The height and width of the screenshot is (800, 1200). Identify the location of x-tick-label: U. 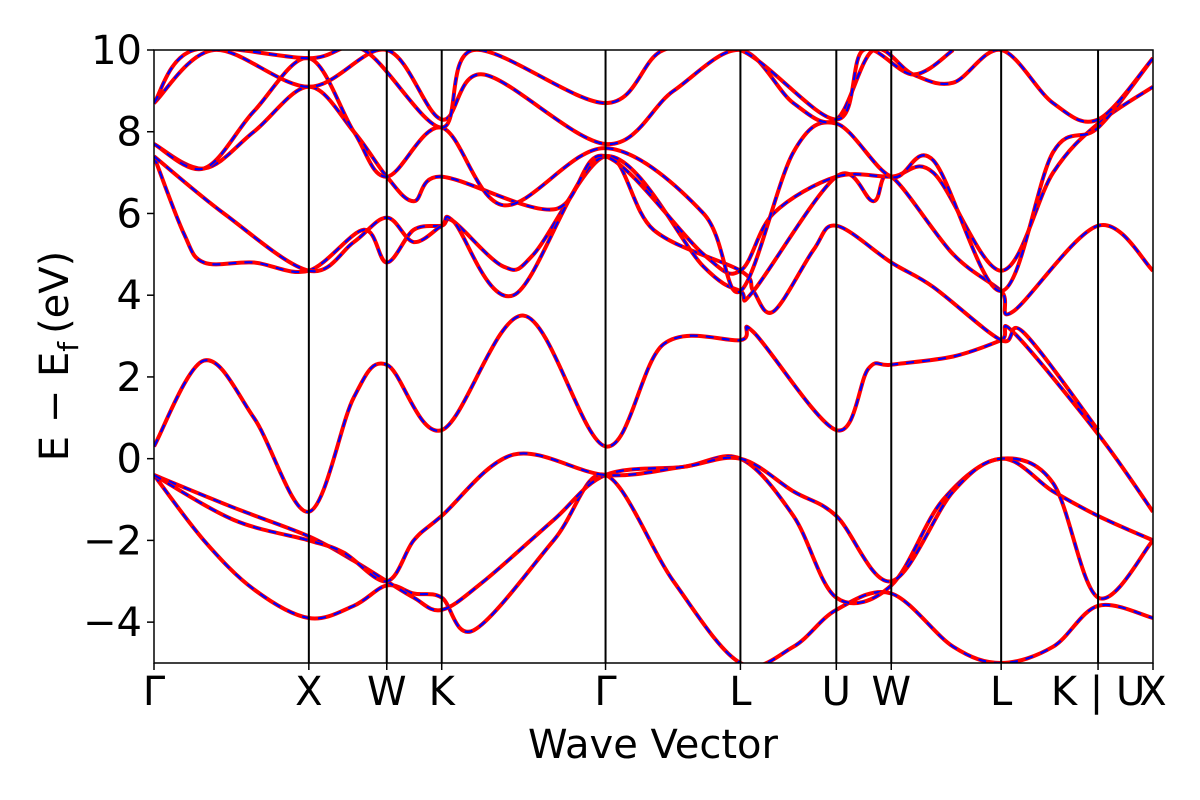
(836, 692).